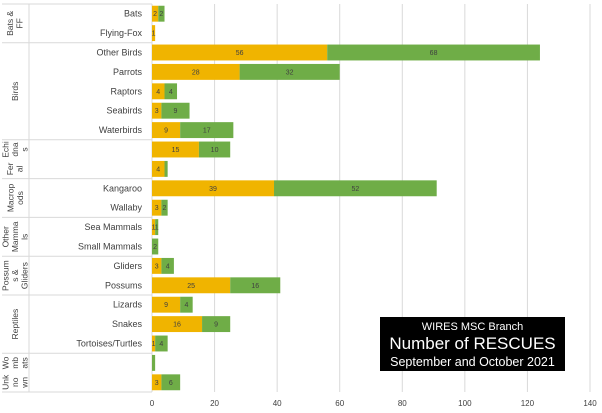  I want to click on category-label: Wallaby, so click(126, 208).